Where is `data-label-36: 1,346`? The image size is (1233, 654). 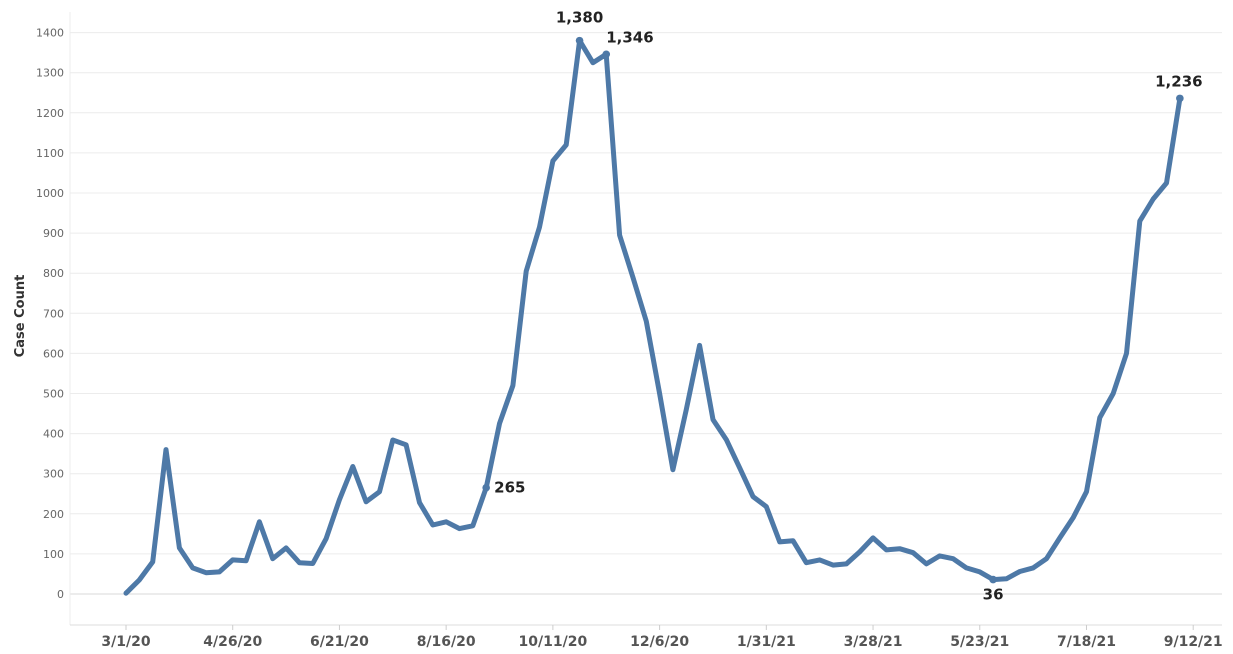 data-label-36: 1,346 is located at coordinates (629, 37).